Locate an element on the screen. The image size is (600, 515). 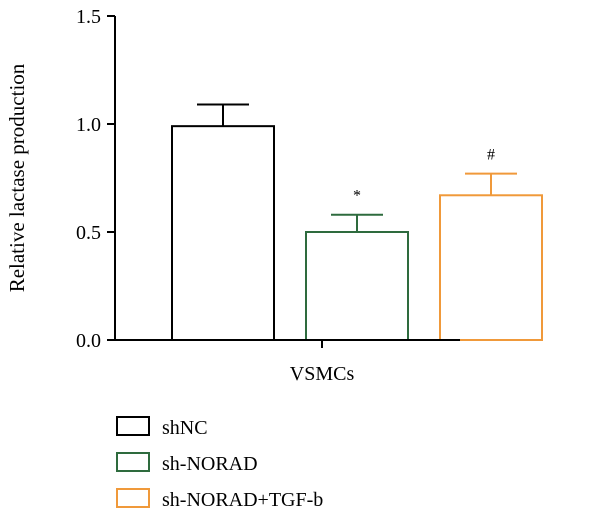
significance-marker: # is located at coordinates (491, 155).